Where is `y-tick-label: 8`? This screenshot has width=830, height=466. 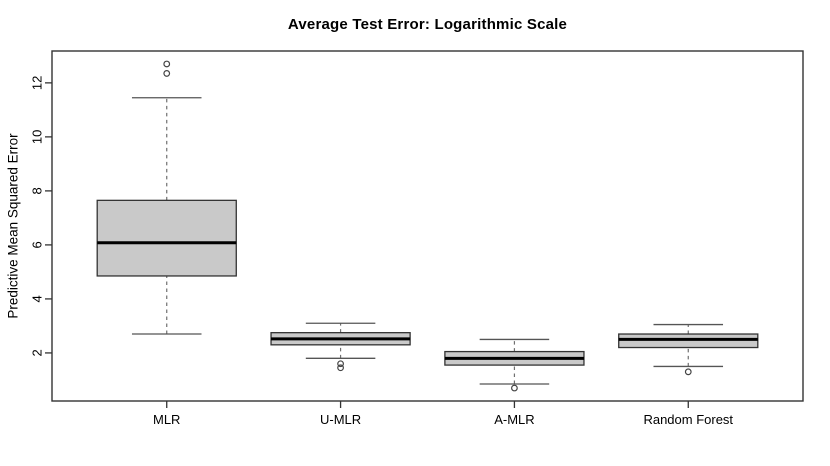
y-tick-label: 8 is located at coordinates (36, 190).